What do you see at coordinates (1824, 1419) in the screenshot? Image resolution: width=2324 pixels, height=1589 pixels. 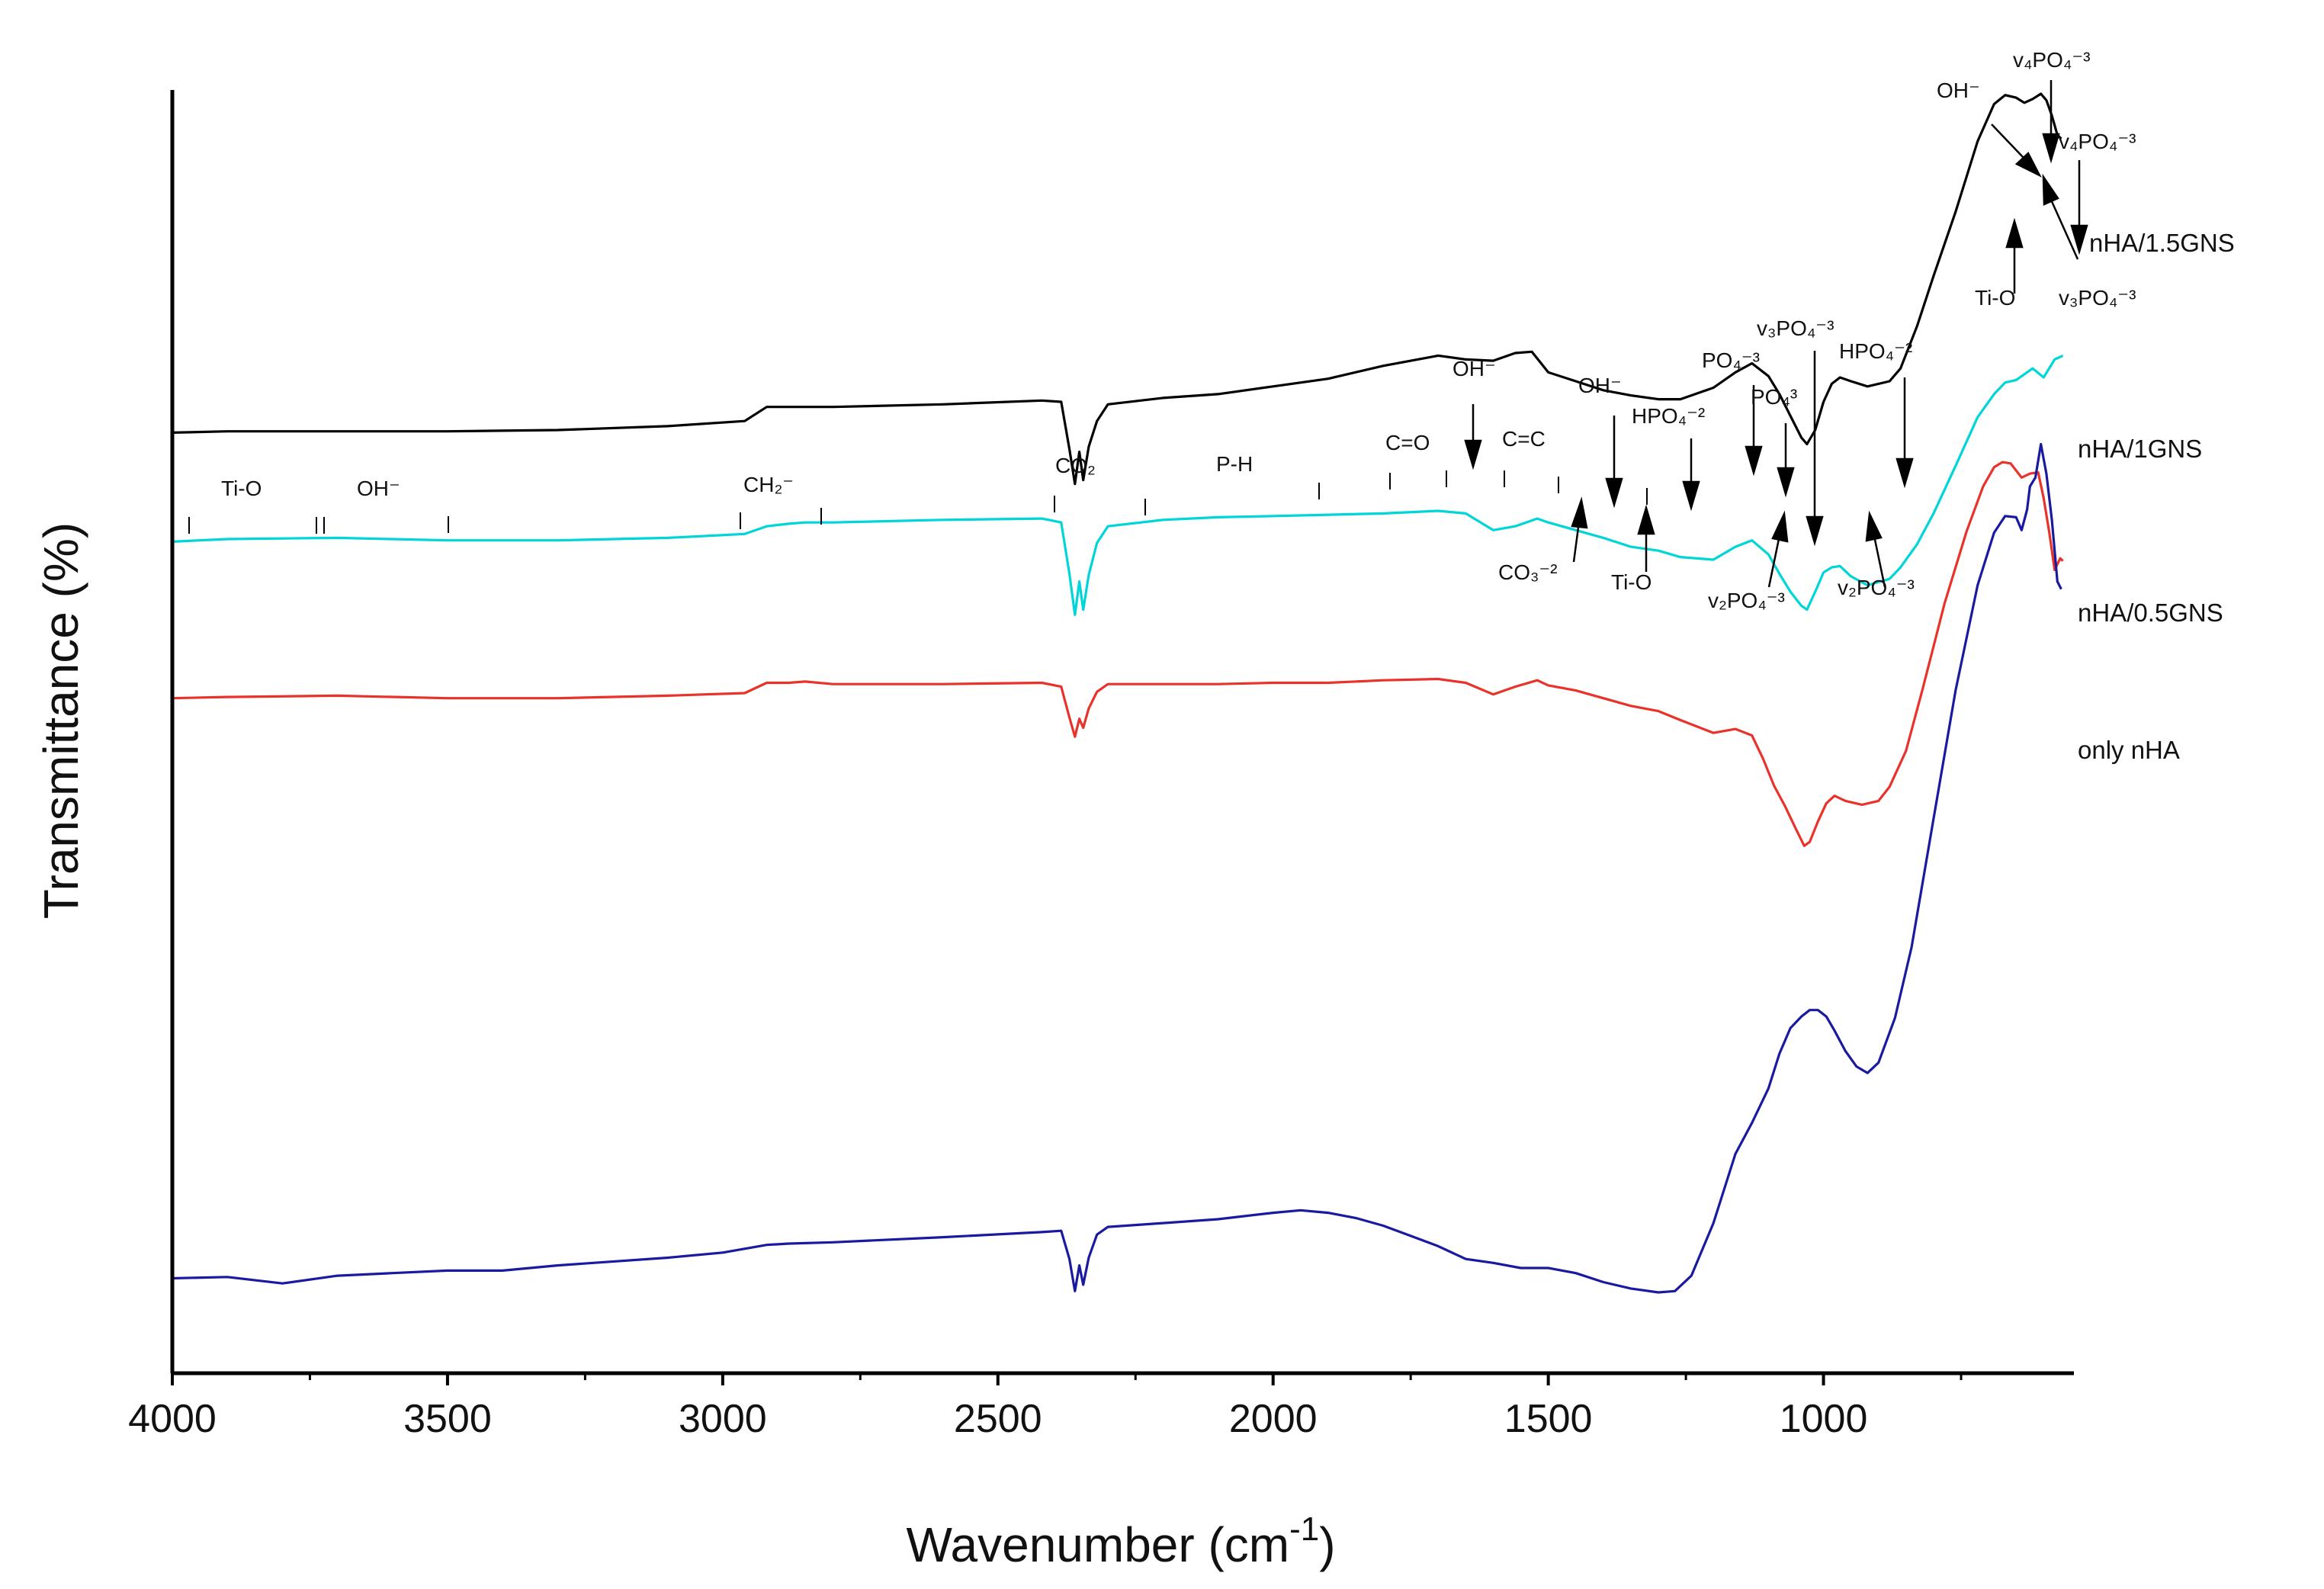 I see `x-tick-label: 1000` at bounding box center [1824, 1419].